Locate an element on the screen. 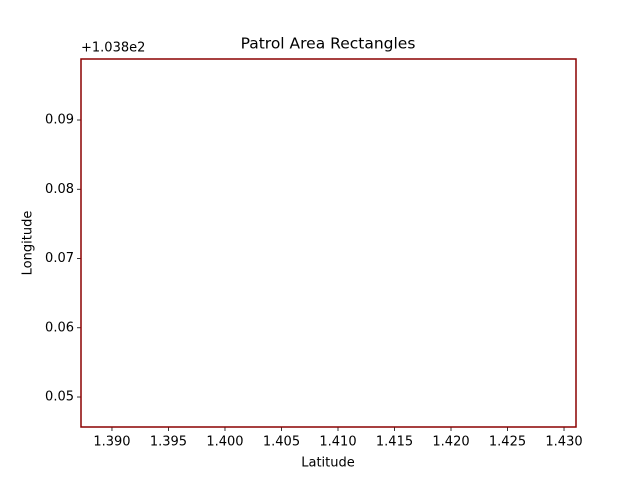  x-tick-label: 1.390 is located at coordinates (111, 442).